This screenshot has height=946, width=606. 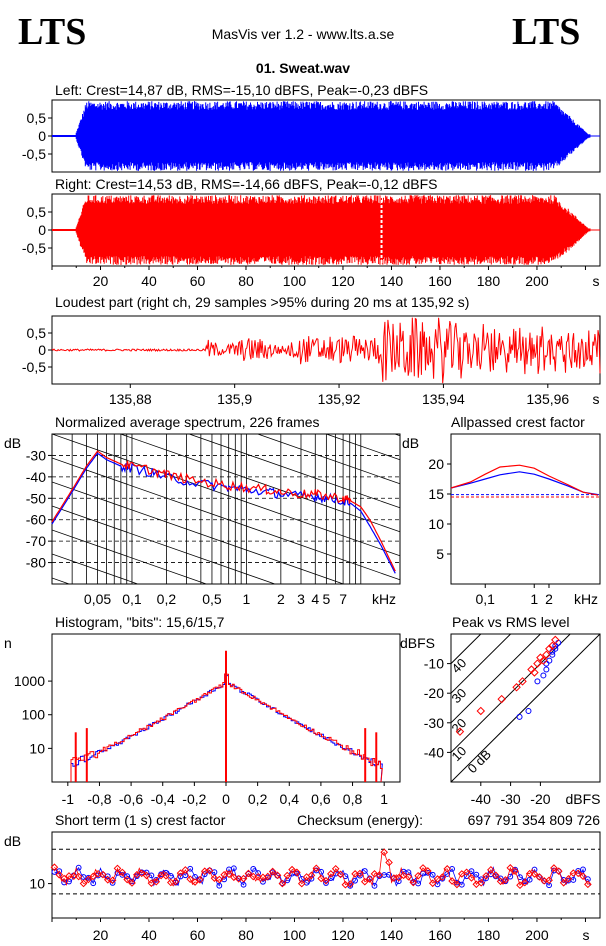 I want to click on spectrum-xtick-label: 0,05, so click(x=97, y=599).